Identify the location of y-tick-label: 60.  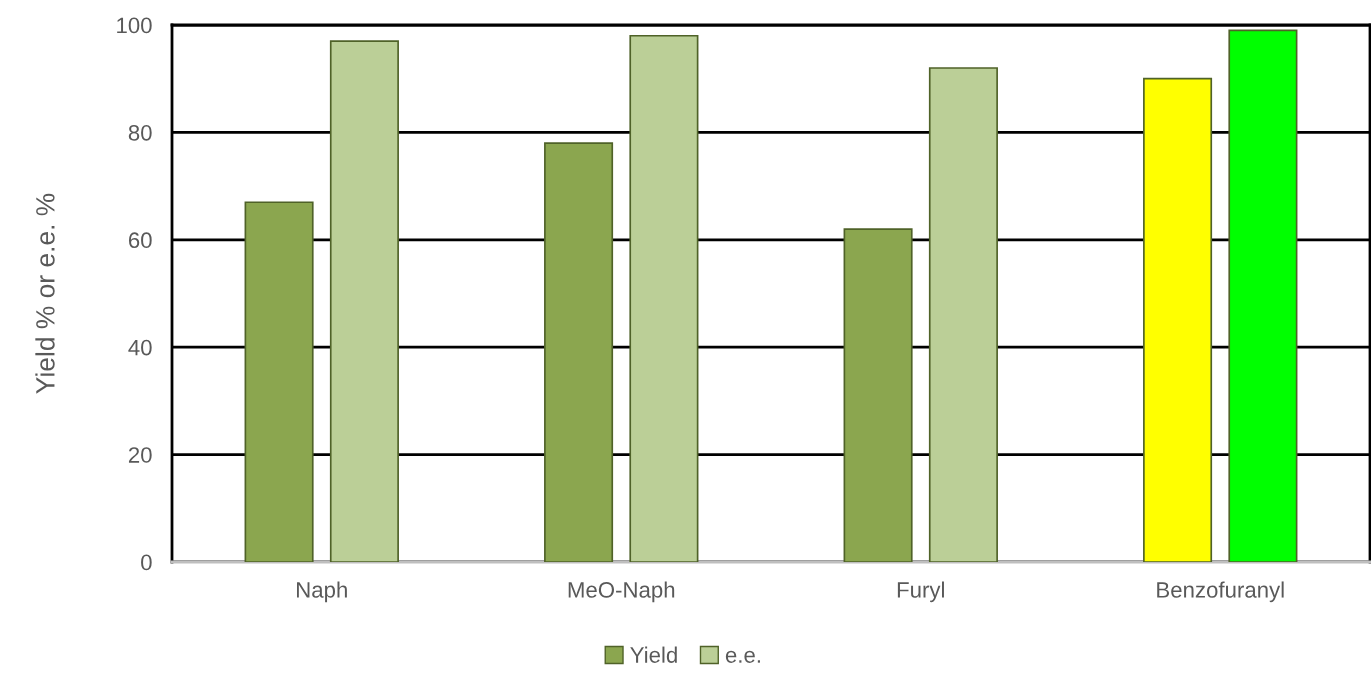
(140, 240).